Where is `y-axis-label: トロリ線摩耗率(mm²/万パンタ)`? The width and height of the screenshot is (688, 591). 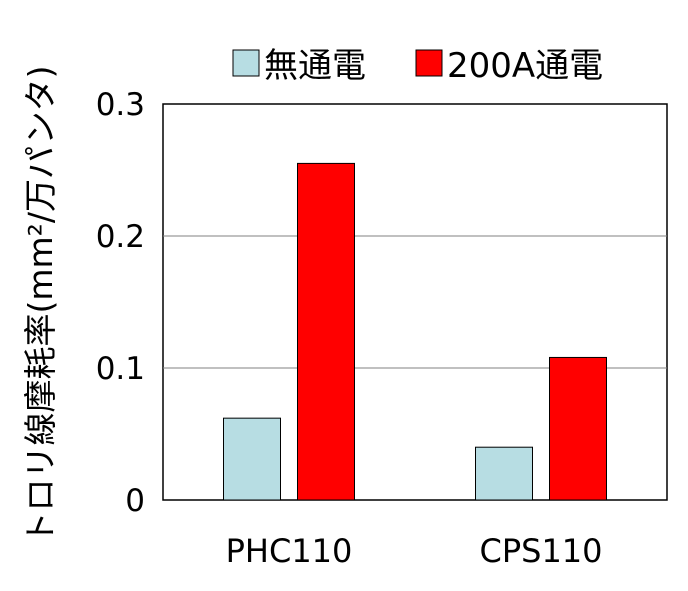
y-axis-label: トロリ線摩耗率(mm²/万パンタ) is located at coordinates (40, 304).